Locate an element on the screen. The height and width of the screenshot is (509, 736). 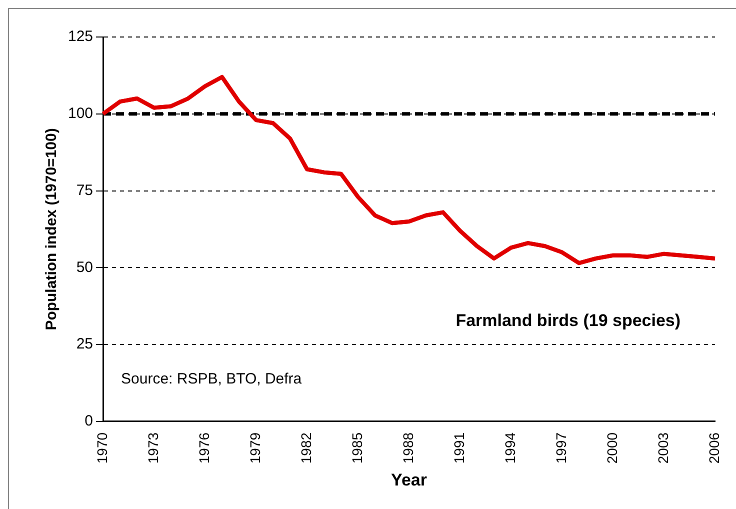
x-tick-label: 1976 is located at coordinates (204, 448).